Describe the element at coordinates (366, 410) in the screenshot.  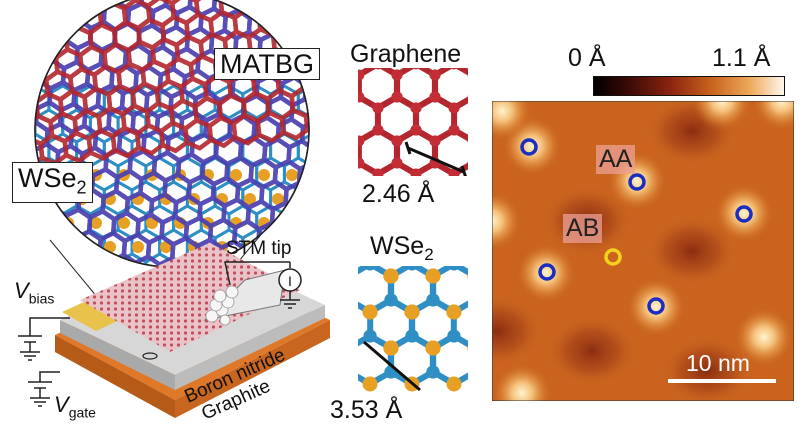
I see `wse2-lattice-constant: 3.53 Å` at that location.